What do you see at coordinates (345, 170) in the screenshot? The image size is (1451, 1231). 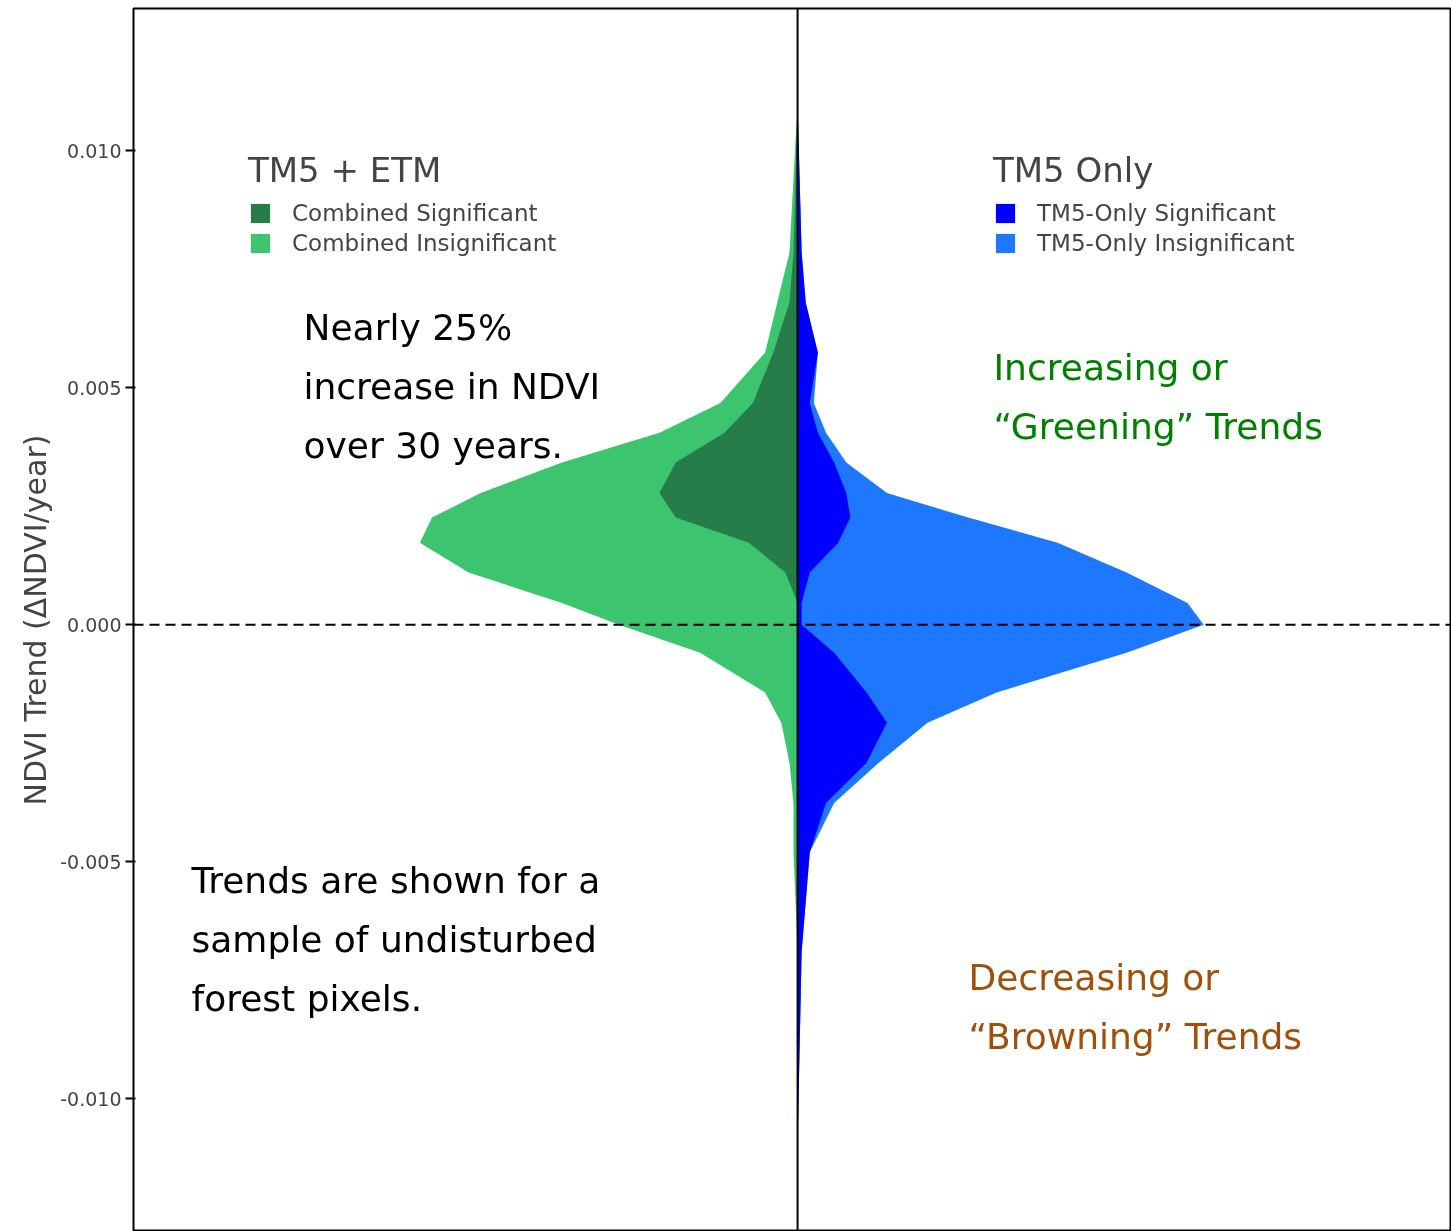 I see `text: TM5 + ETM` at bounding box center [345, 170].